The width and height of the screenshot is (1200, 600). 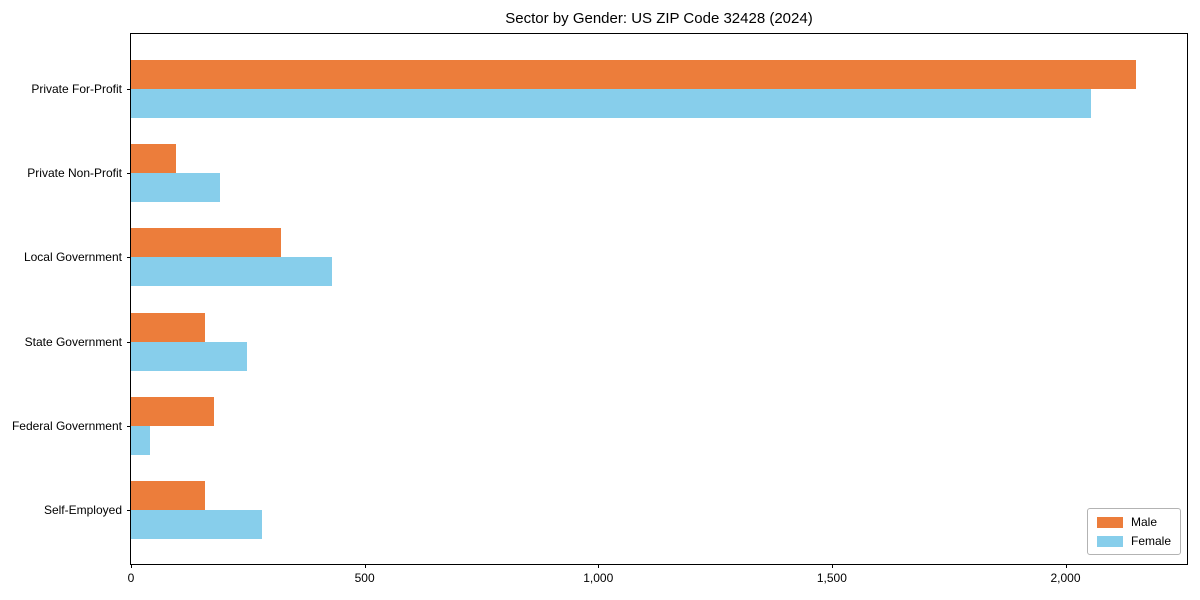 I want to click on y-tick-label-self-employed: Self-Employed, so click(x=82, y=510).